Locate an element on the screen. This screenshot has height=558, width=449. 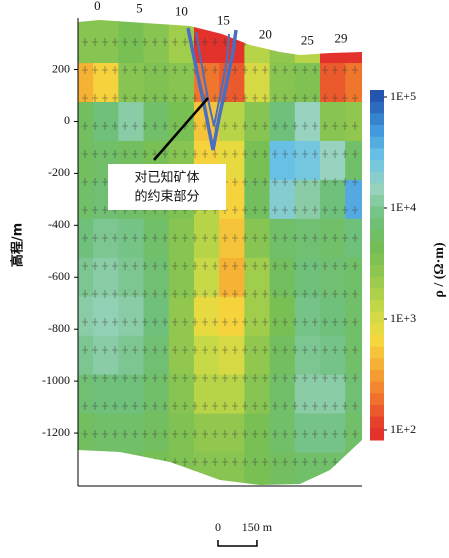
annotation-arrow is located at coordinates (181, 129).